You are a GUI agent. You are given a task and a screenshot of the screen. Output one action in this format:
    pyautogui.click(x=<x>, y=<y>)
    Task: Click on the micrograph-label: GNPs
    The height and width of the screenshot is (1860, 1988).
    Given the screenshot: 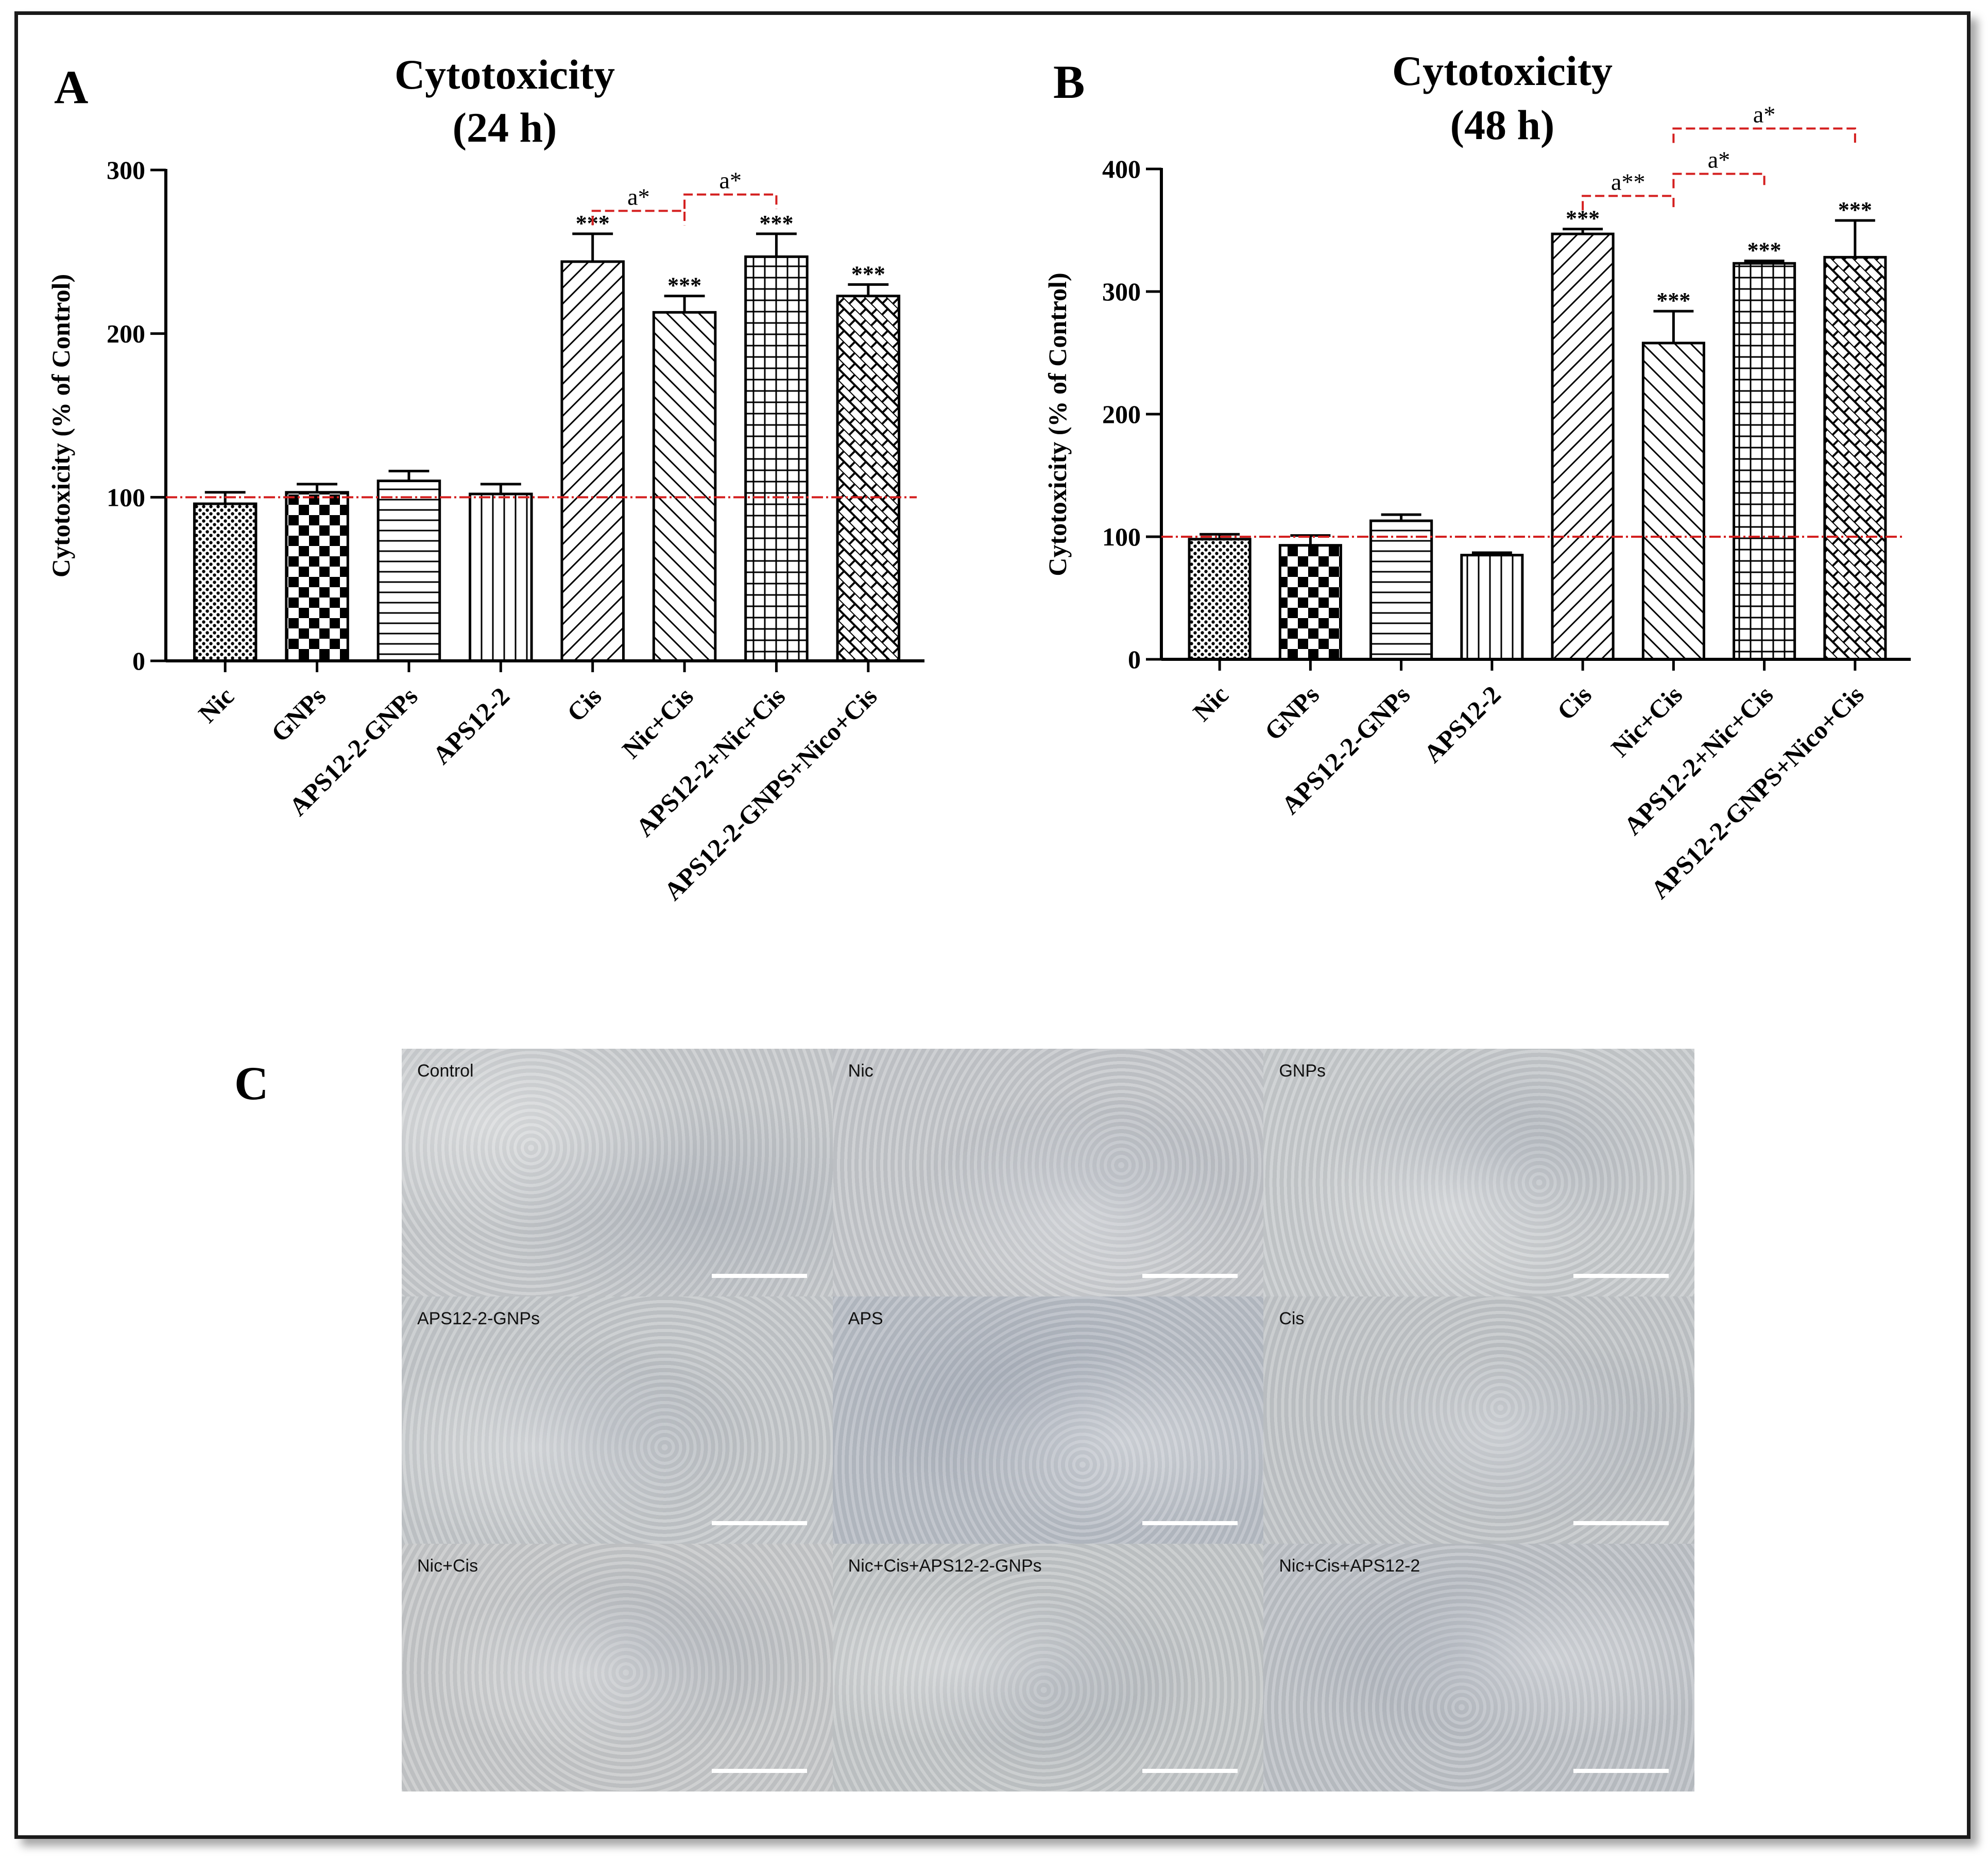 What is the action you would take?
    pyautogui.click(x=1302, y=1071)
    